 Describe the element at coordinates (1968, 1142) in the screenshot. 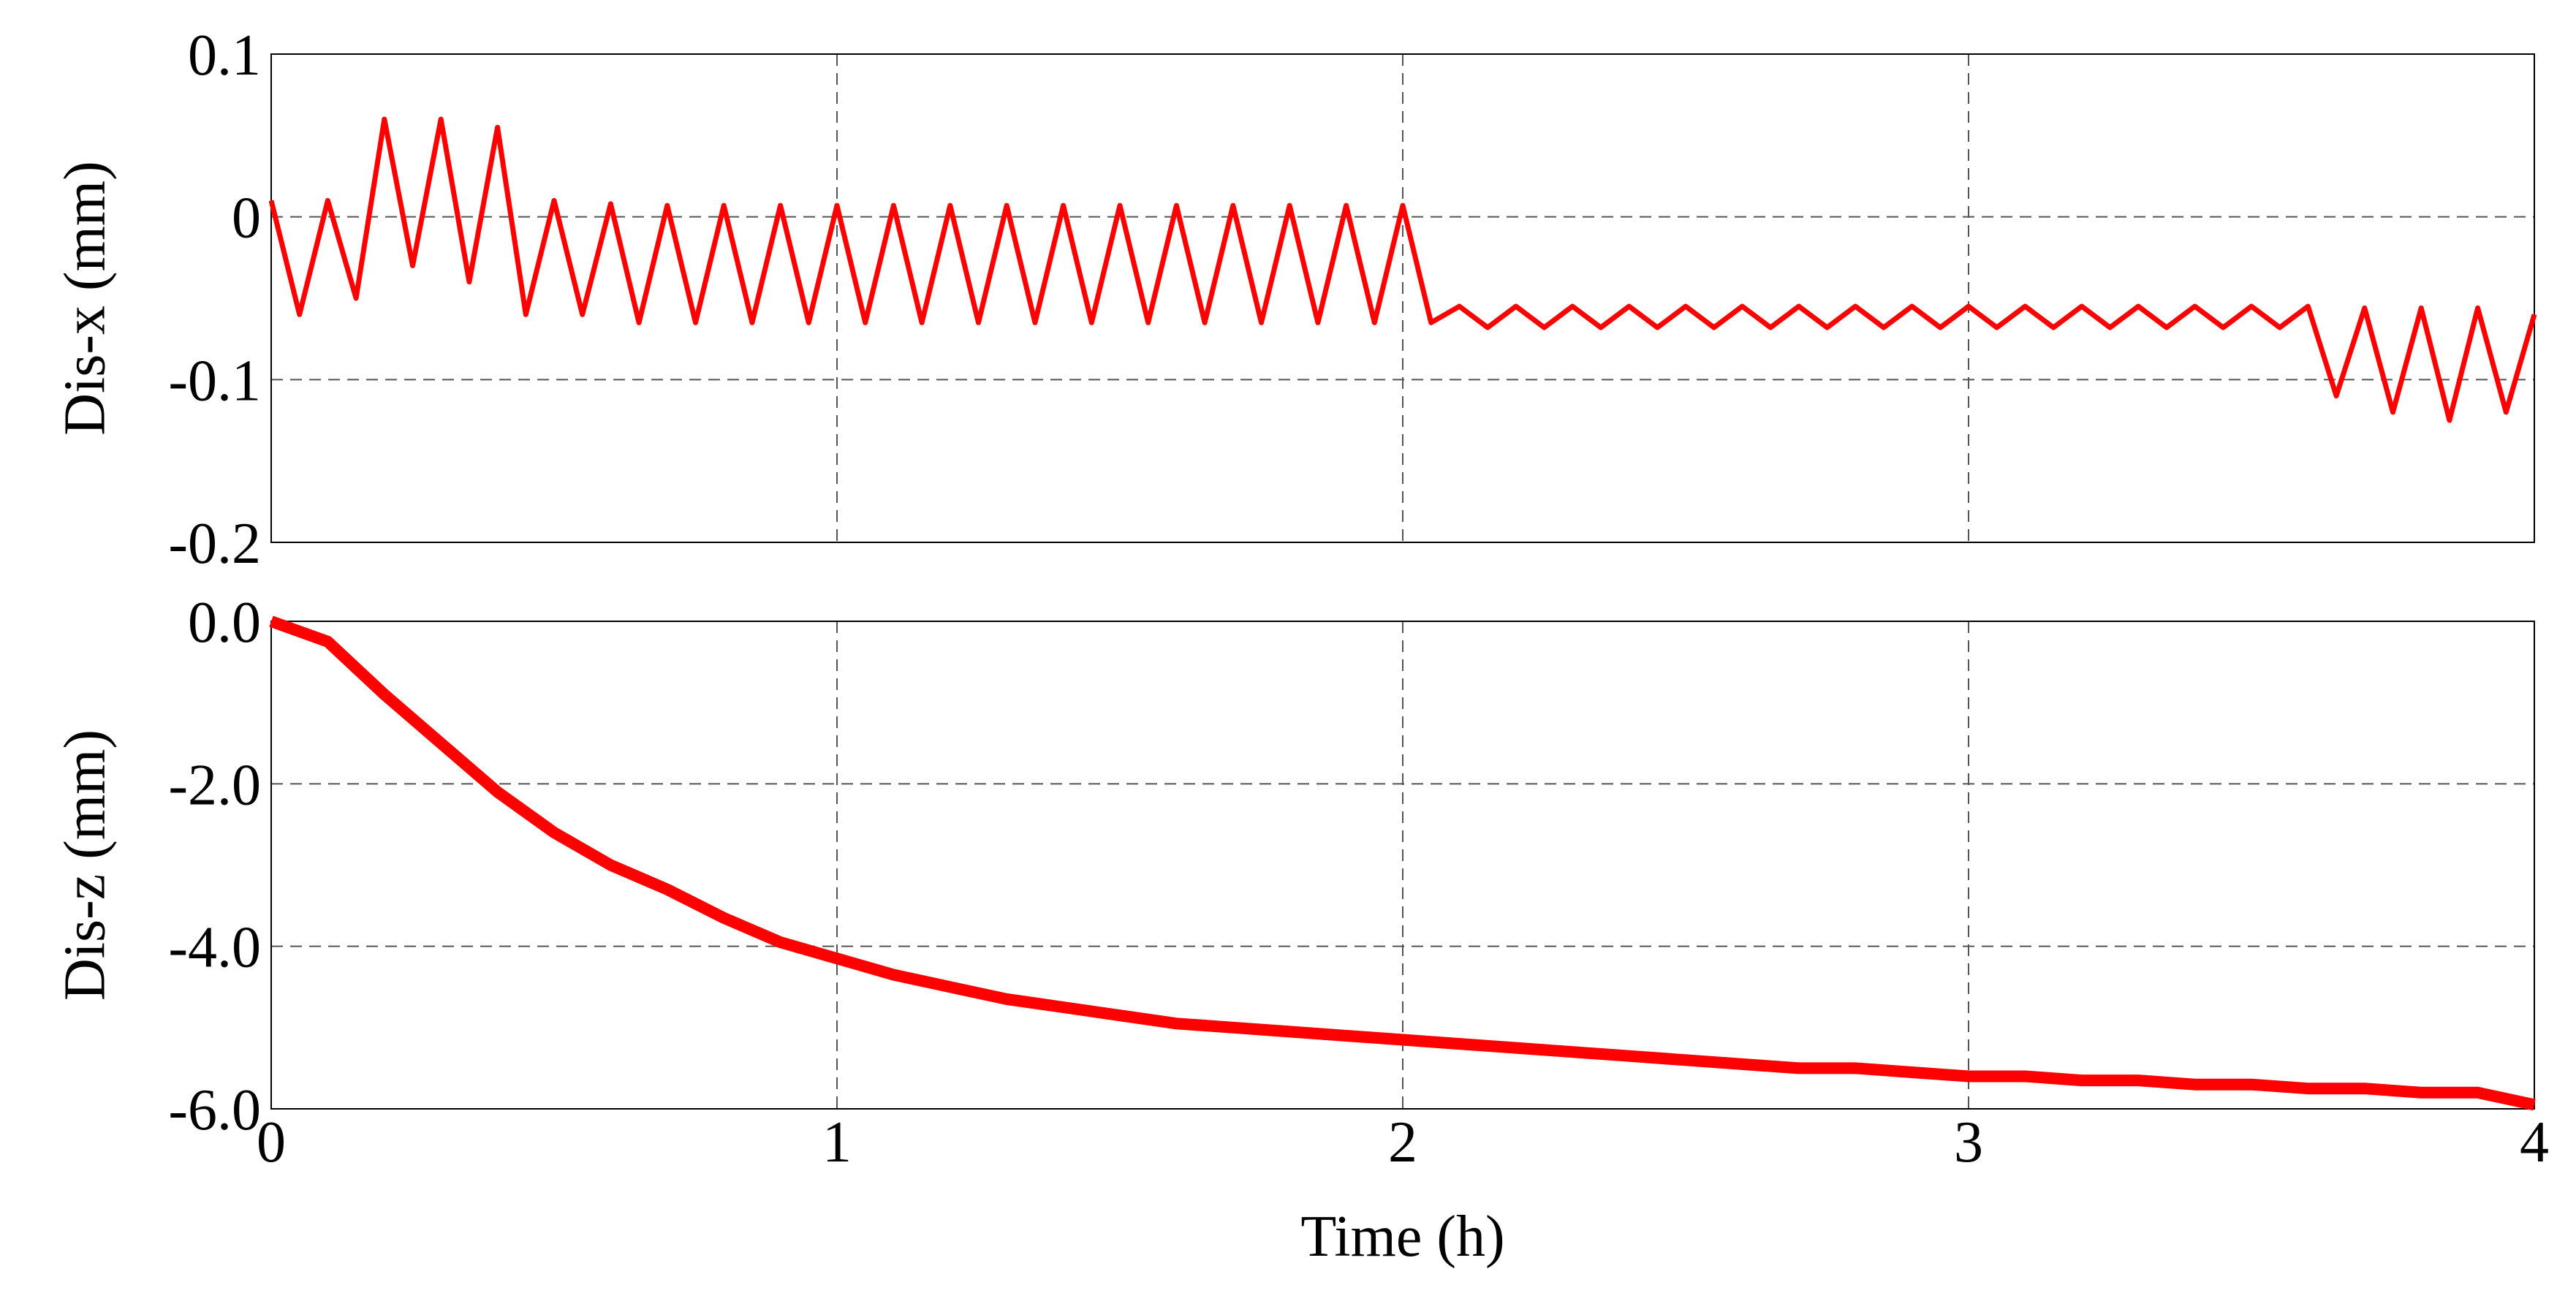

I see `x-tick-label: 3` at that location.